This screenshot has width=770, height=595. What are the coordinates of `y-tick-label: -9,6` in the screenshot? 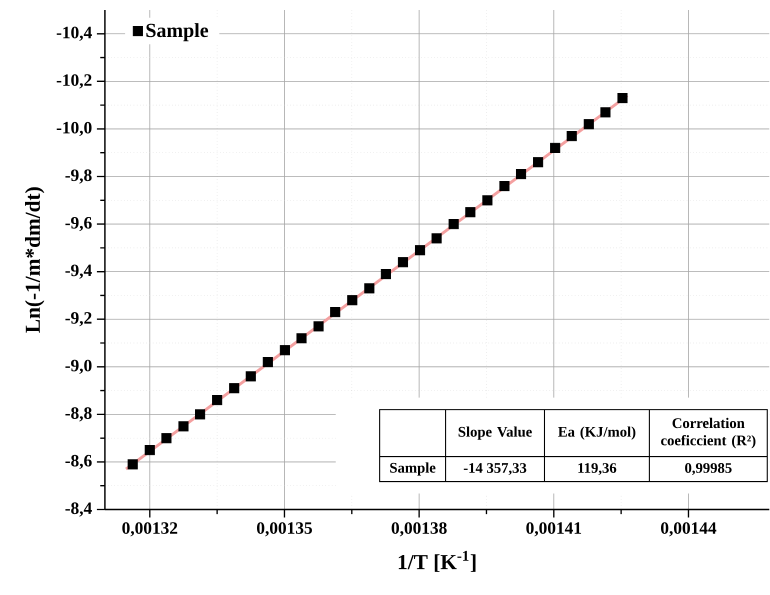 It's located at (78, 223).